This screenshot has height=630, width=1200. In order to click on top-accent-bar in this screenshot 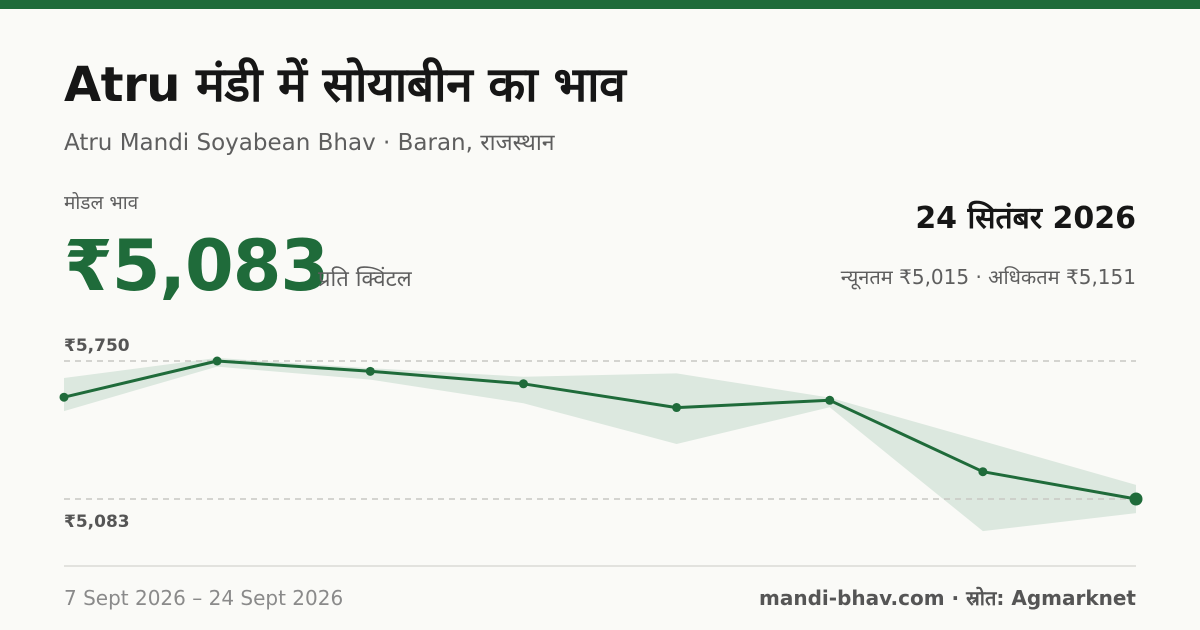, I will do `click(600, 4)`.